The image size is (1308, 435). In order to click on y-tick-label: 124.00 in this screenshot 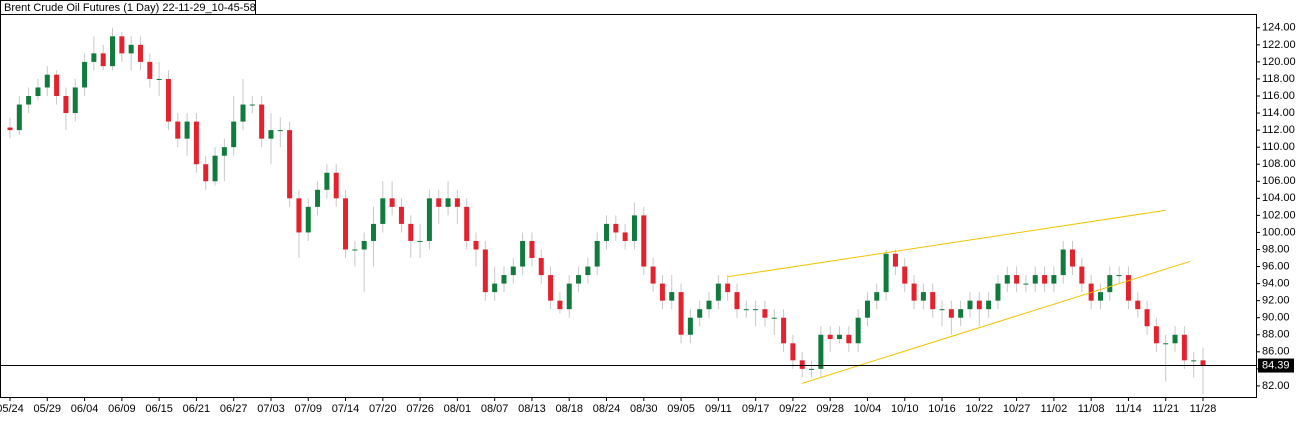, I will do `click(1279, 28)`.